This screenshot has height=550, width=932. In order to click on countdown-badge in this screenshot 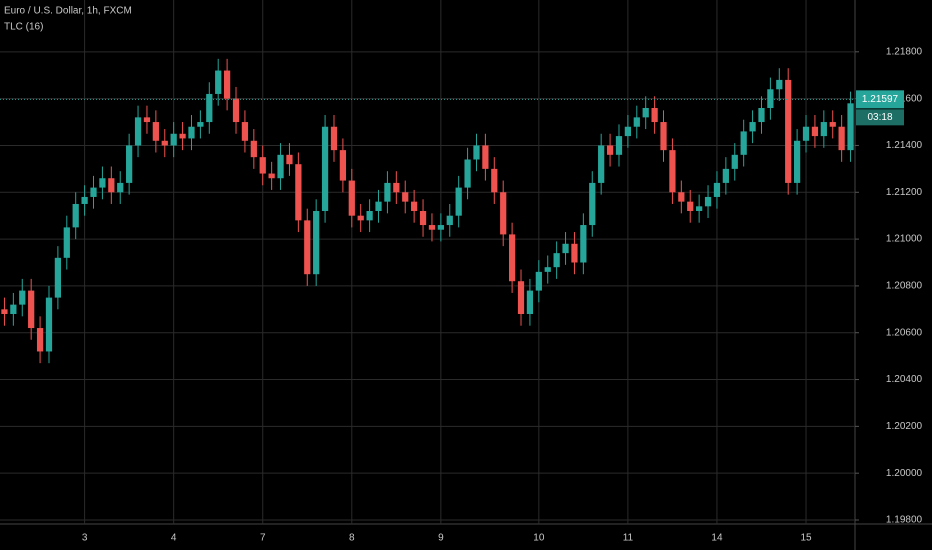, I will do `click(880, 117)`.